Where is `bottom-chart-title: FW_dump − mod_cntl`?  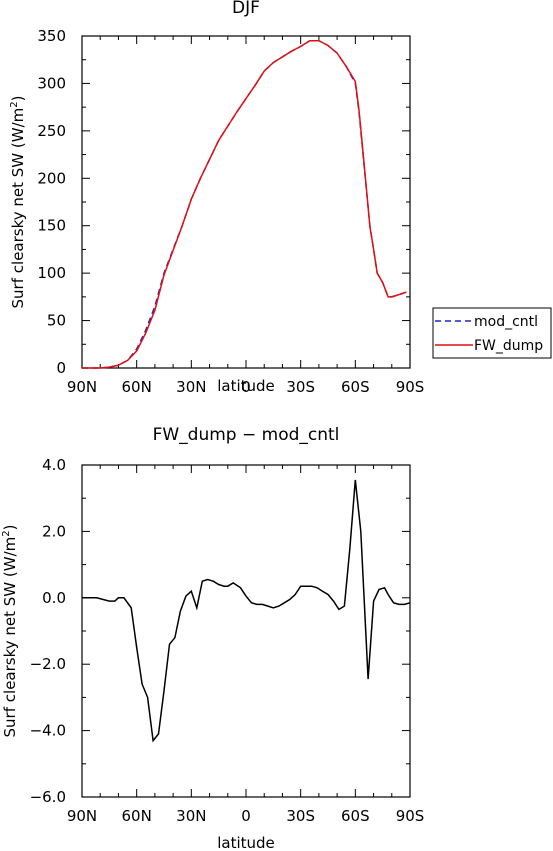
bottom-chart-title: FW_dump − mod_cntl is located at coordinates (246, 435).